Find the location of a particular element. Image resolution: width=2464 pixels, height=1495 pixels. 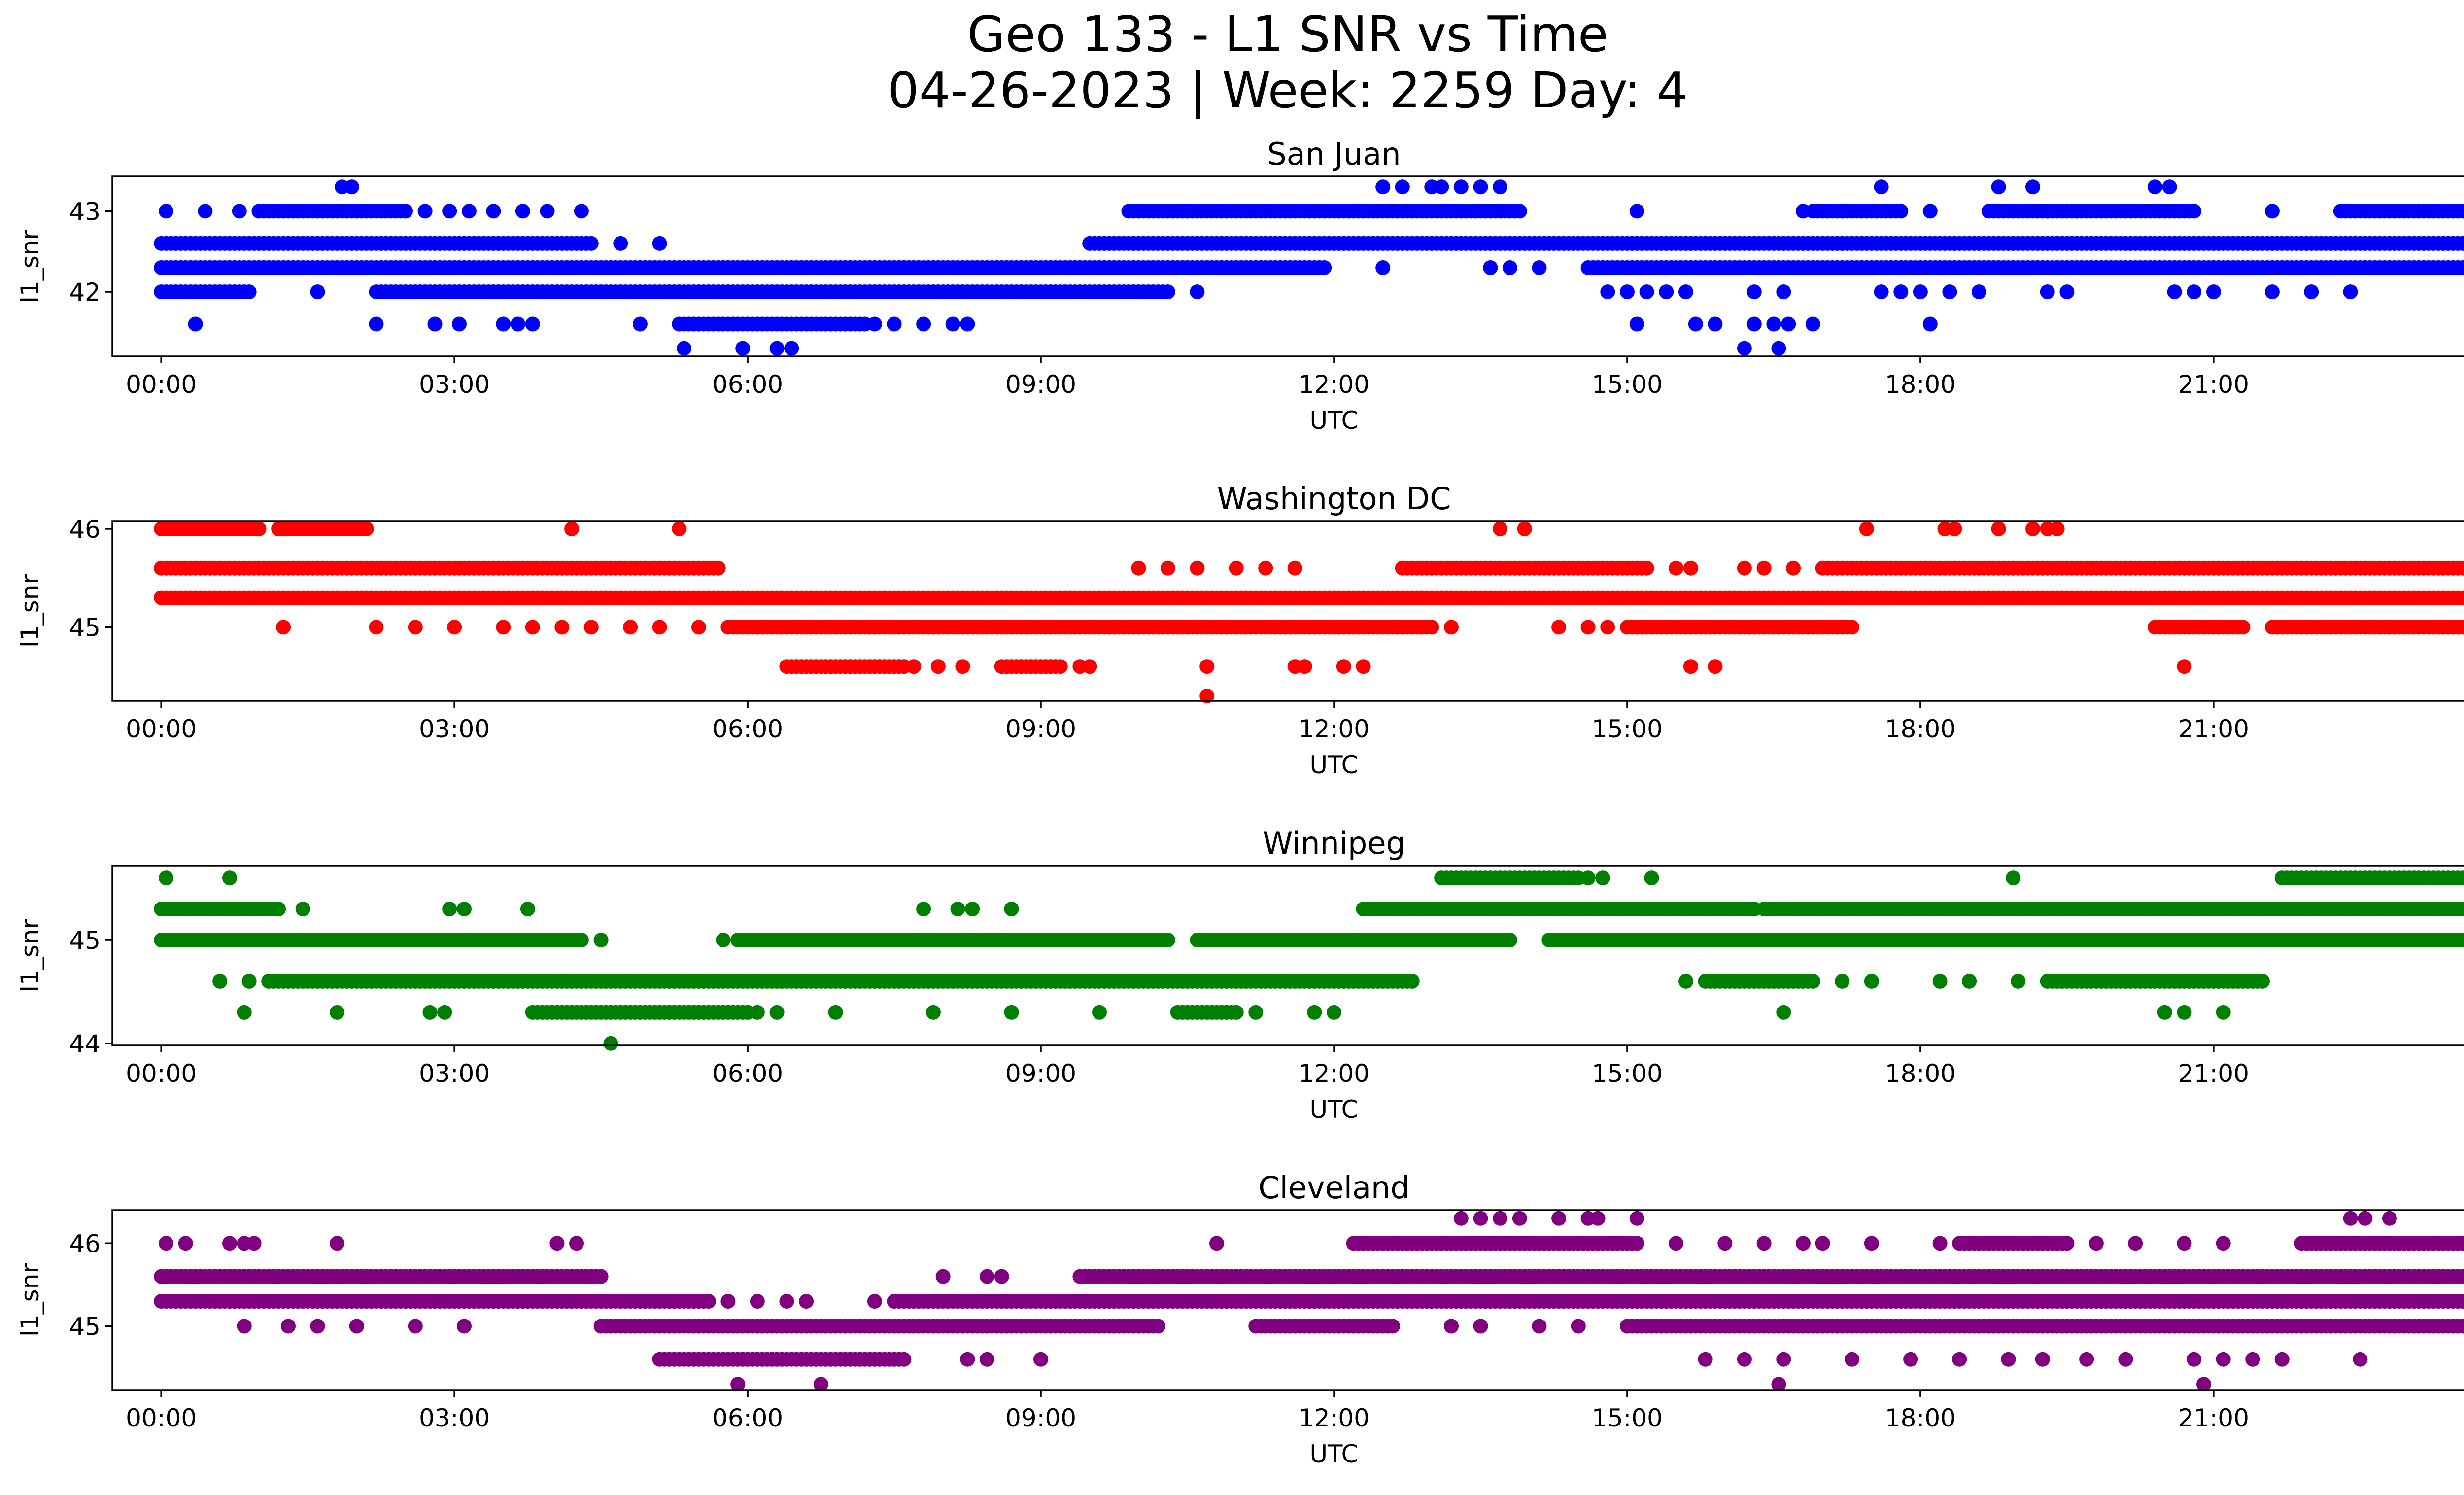

y-tick-label: 44 is located at coordinates (85, 1044).